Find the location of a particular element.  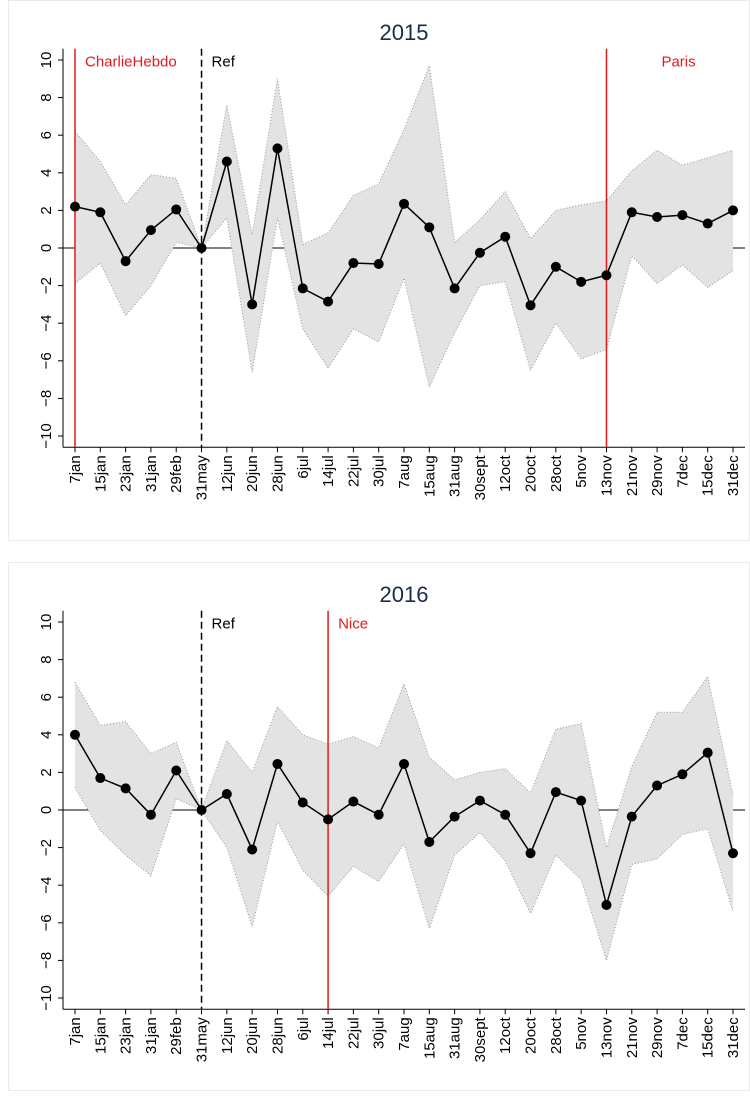

x-tick-label: 7jan is located at coordinates (75, 1031).